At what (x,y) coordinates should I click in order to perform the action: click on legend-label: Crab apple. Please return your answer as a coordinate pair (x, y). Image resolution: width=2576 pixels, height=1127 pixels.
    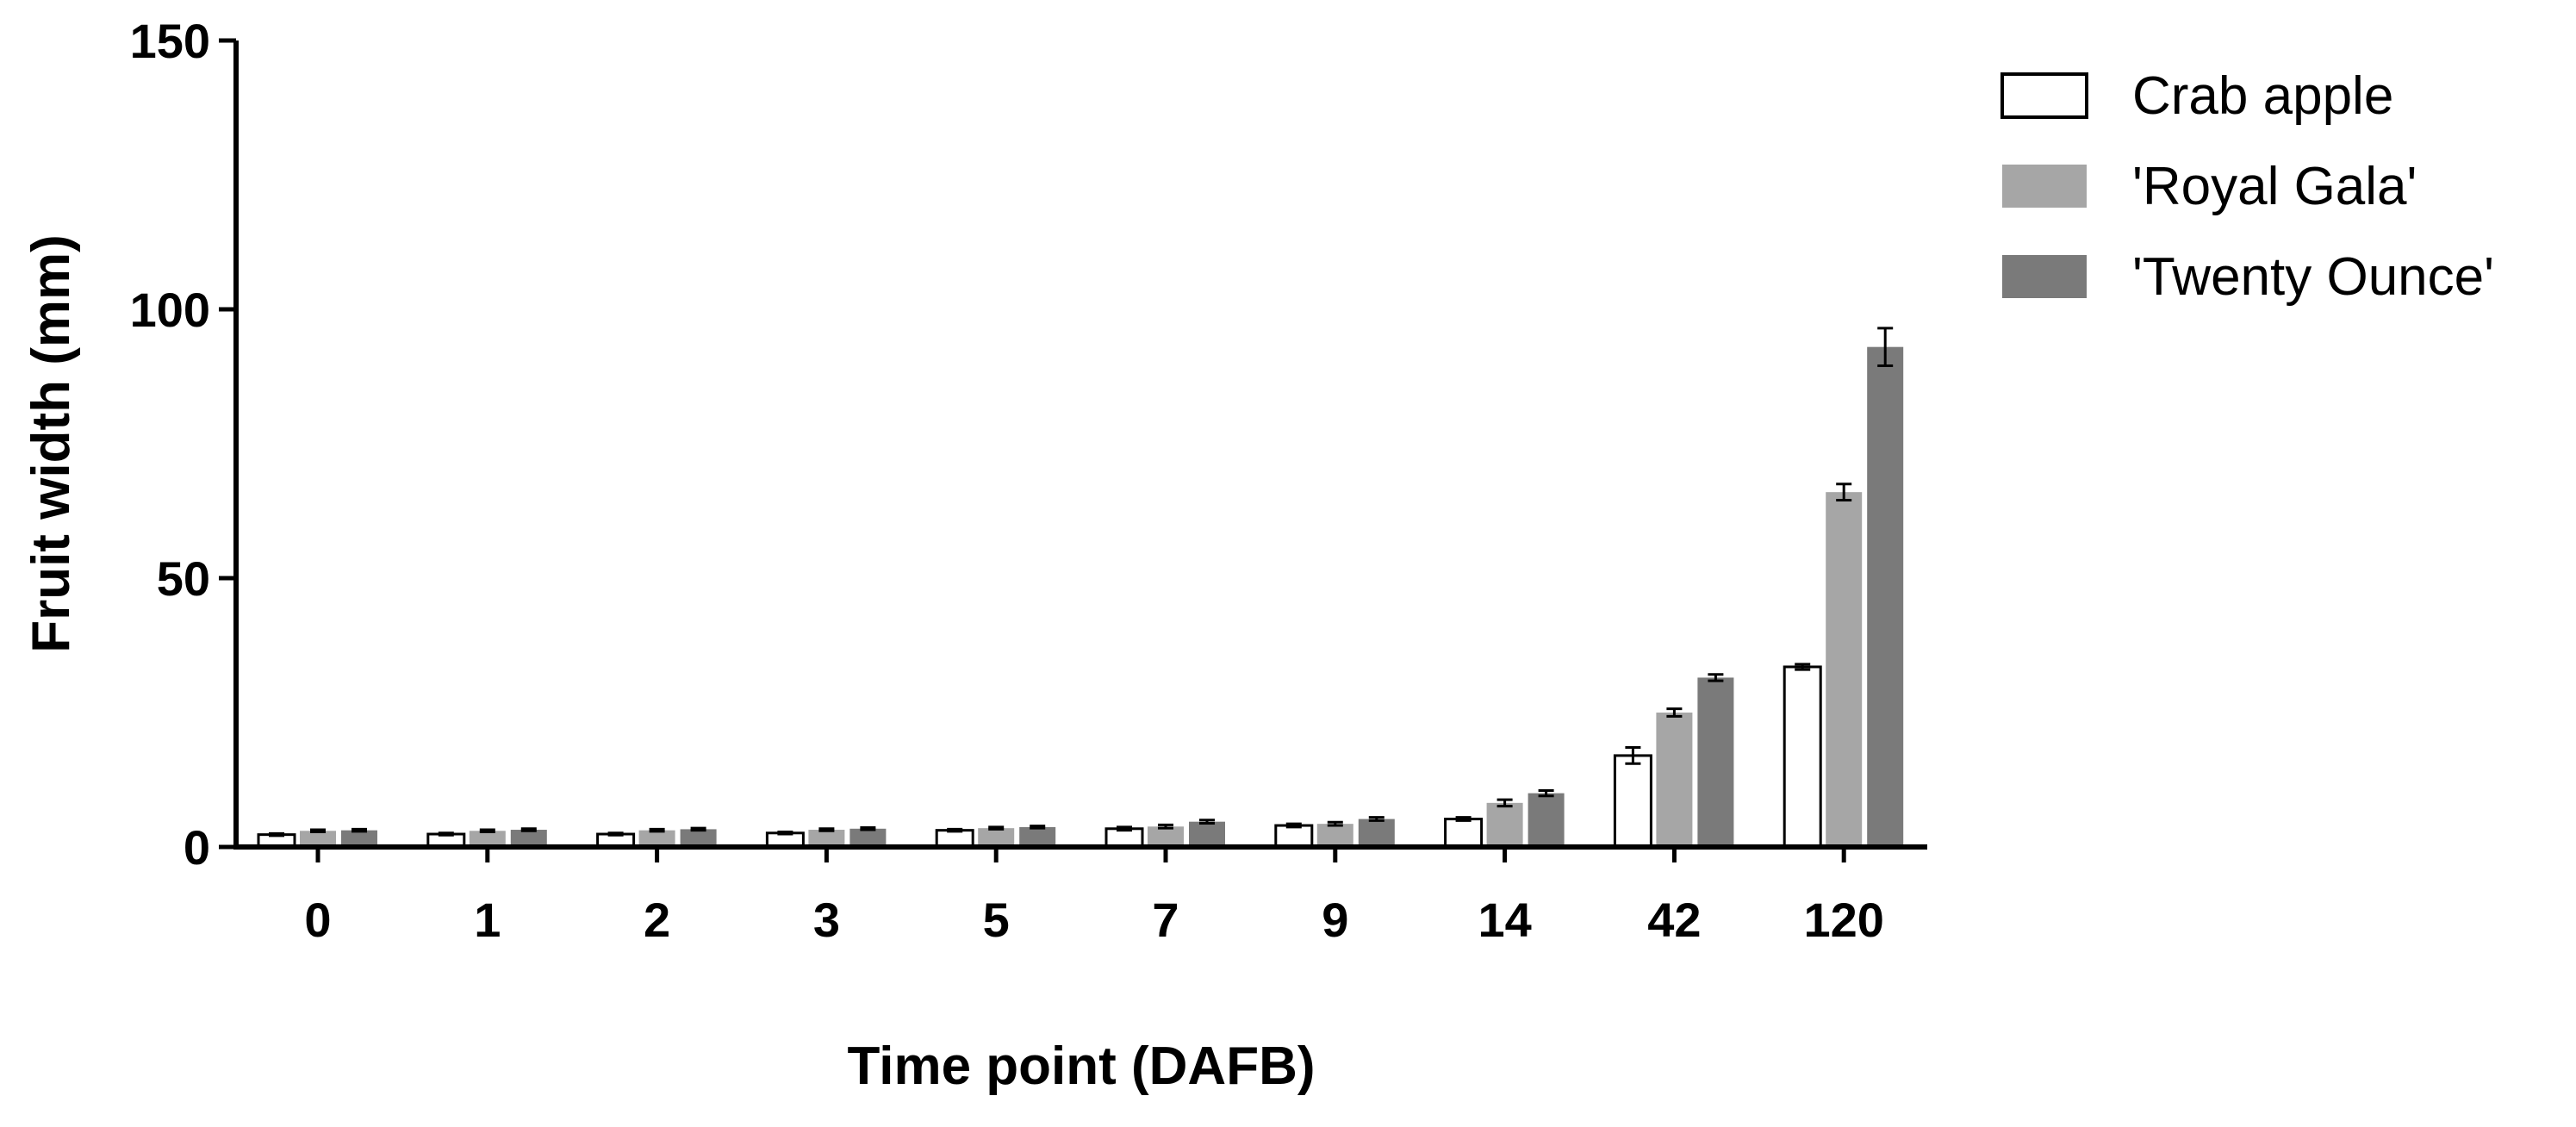
    Looking at the image, I should click on (2263, 96).